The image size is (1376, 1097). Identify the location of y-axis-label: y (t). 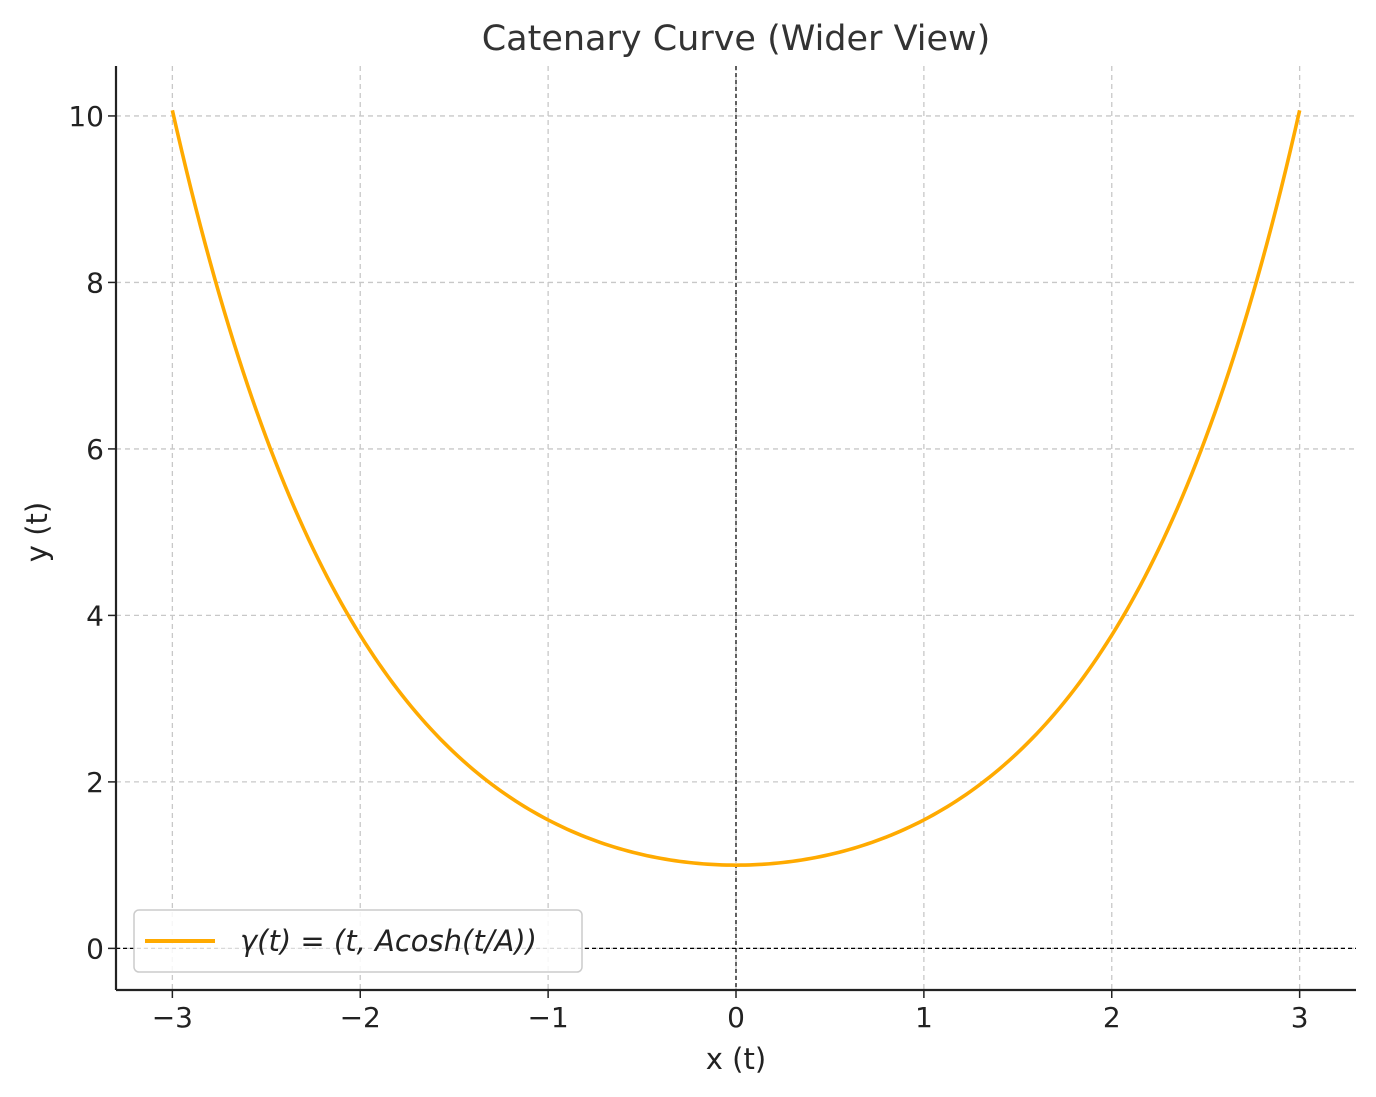
(37, 532).